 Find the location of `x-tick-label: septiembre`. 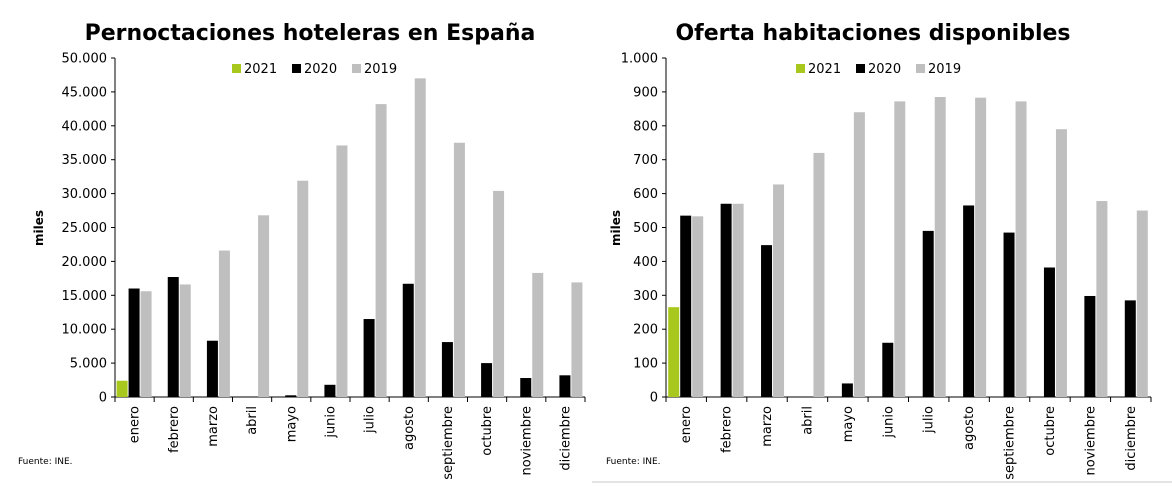

x-tick-label: septiembre is located at coordinates (448, 443).